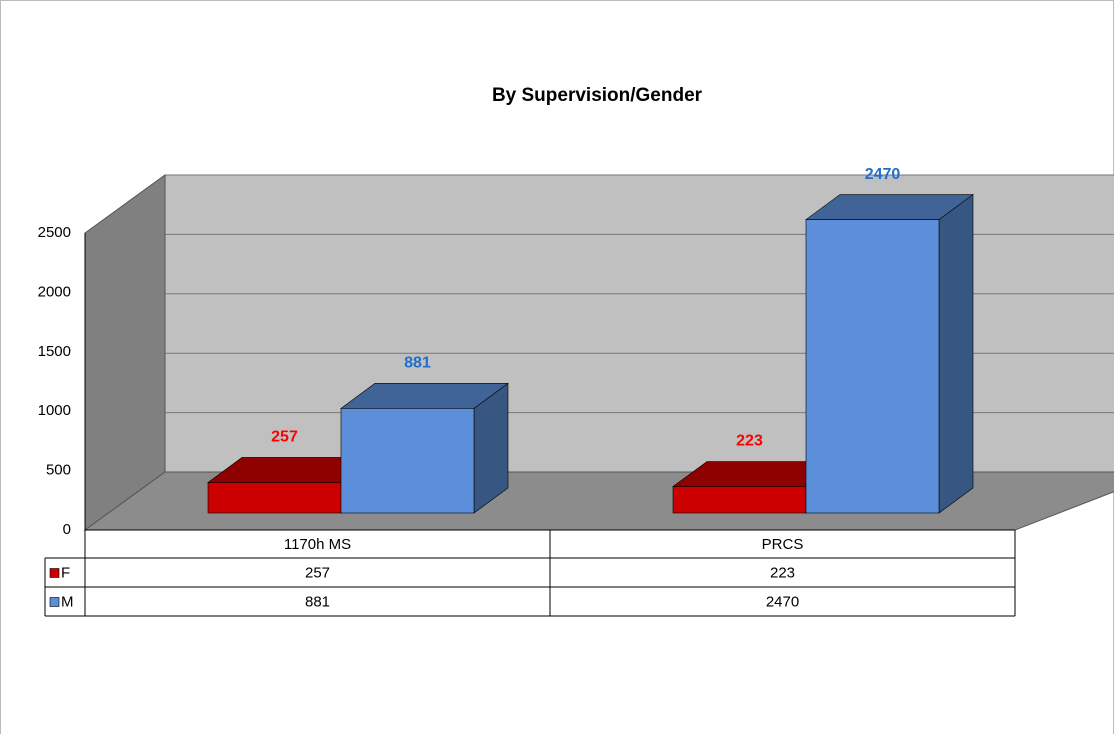 The image size is (1114, 734). Describe the element at coordinates (54, 232) in the screenshot. I see `y-tick-label: 2500` at that location.